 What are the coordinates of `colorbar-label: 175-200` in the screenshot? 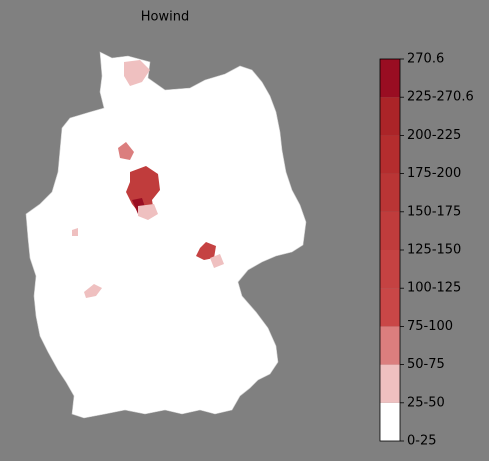 It's located at (434, 173).